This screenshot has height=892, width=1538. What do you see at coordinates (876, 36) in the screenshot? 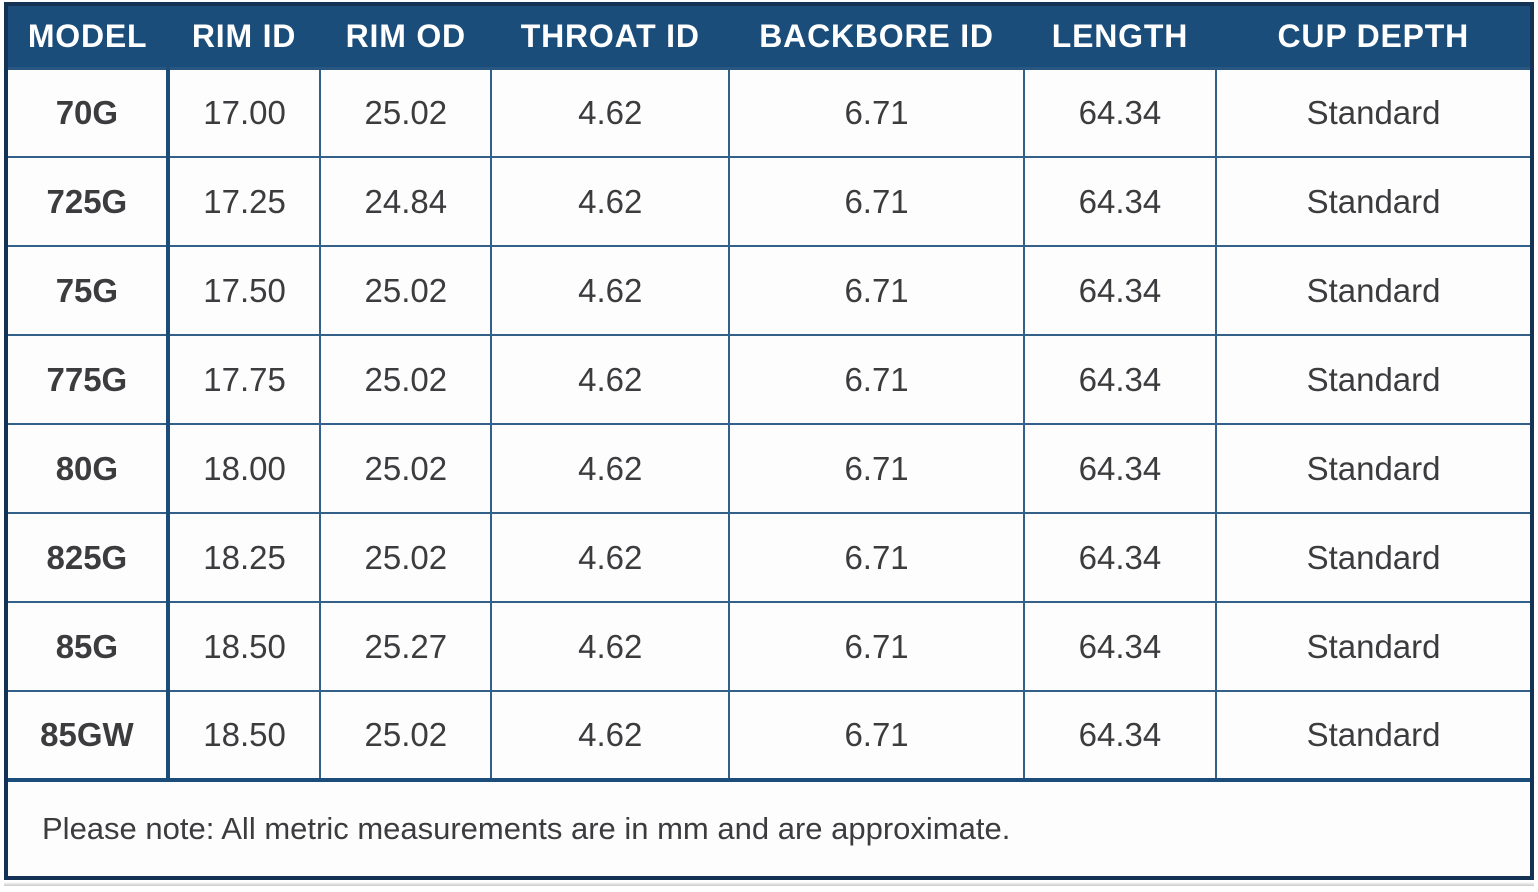
I see `header-cell-backbore-id: BACKBORE ID` at bounding box center [876, 36].